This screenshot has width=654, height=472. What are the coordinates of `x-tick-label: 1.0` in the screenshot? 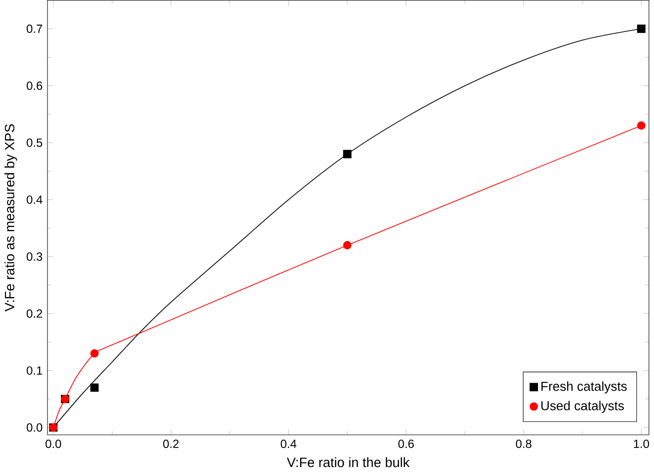 It's located at (642, 444).